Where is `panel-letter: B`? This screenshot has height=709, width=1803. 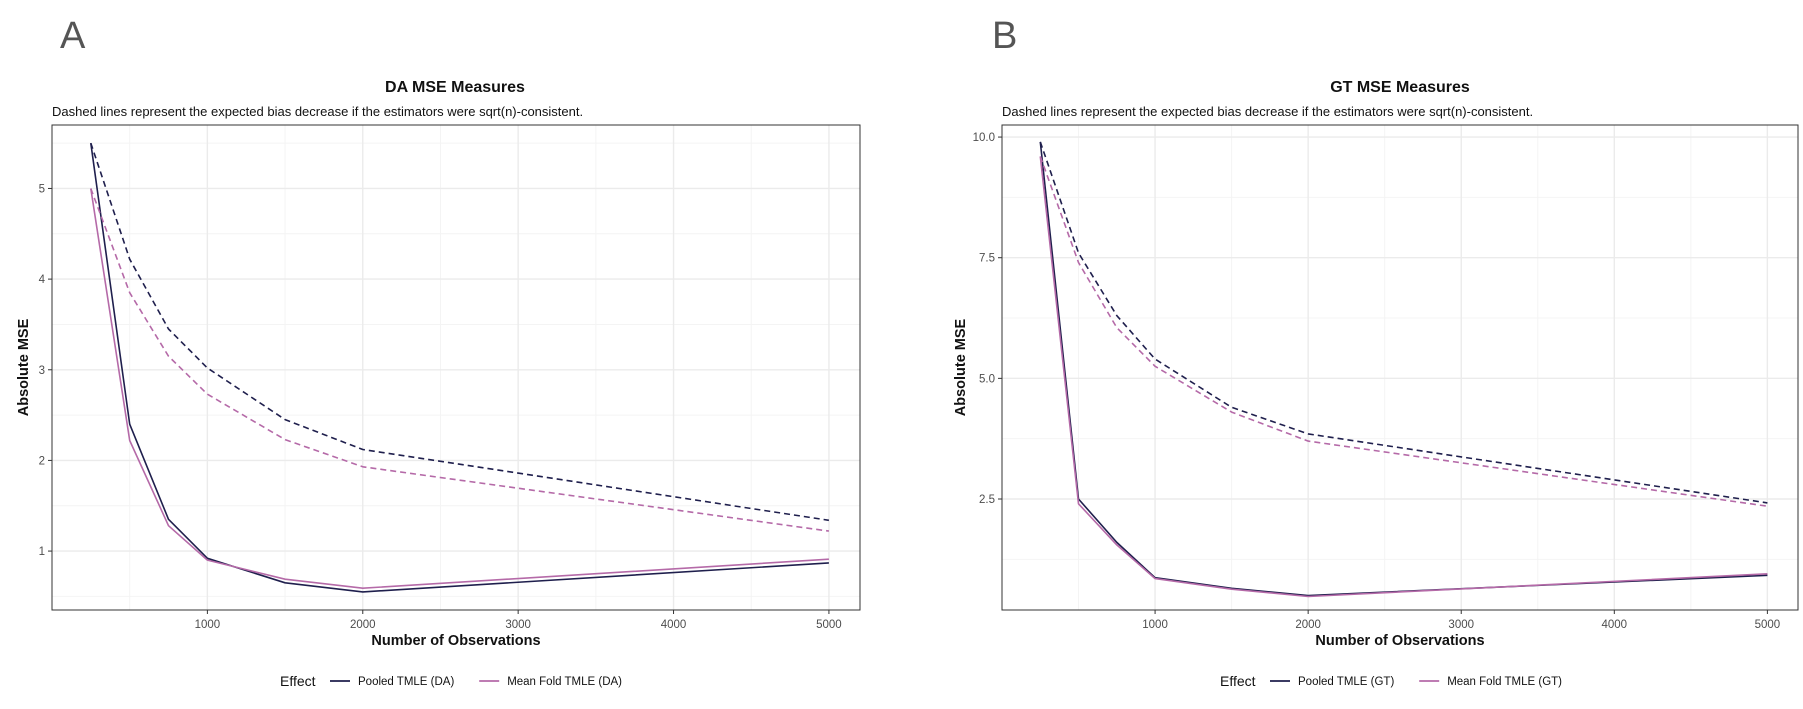 panel-letter: B is located at coordinates (1004, 36).